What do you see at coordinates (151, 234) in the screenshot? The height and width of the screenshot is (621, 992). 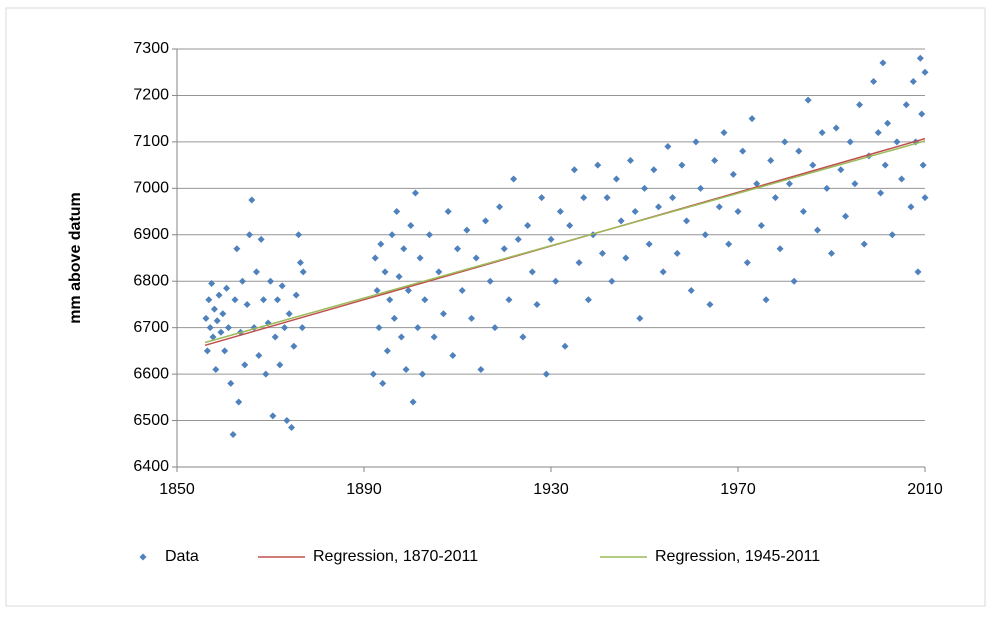 I see `y-tick-label: 6900` at bounding box center [151, 234].